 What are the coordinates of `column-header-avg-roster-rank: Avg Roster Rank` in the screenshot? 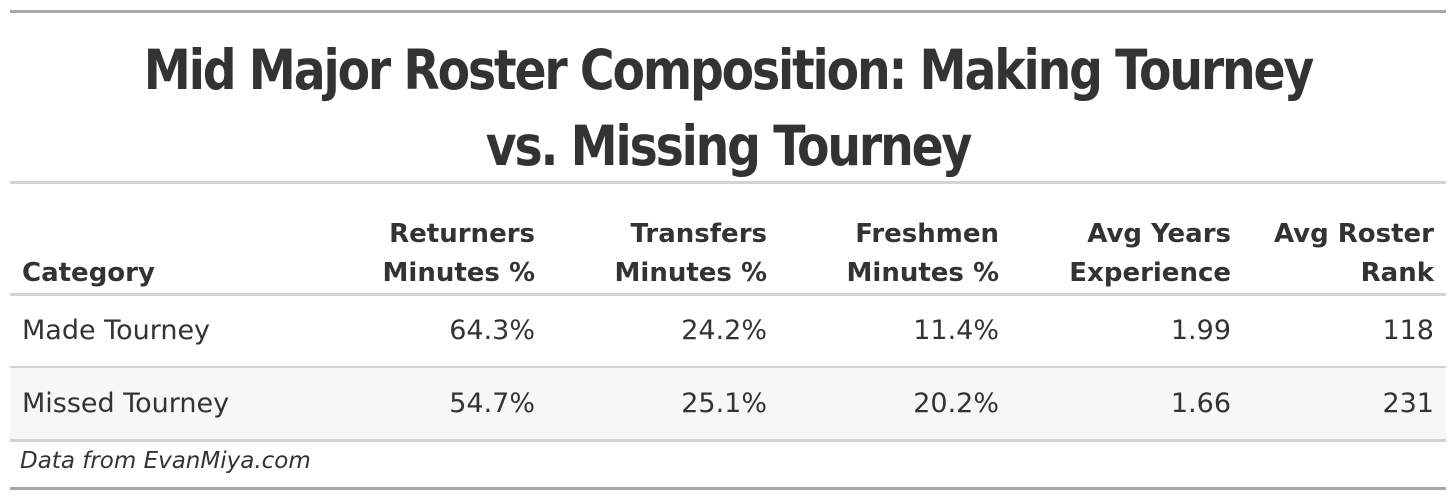 It's located at (1344, 240).